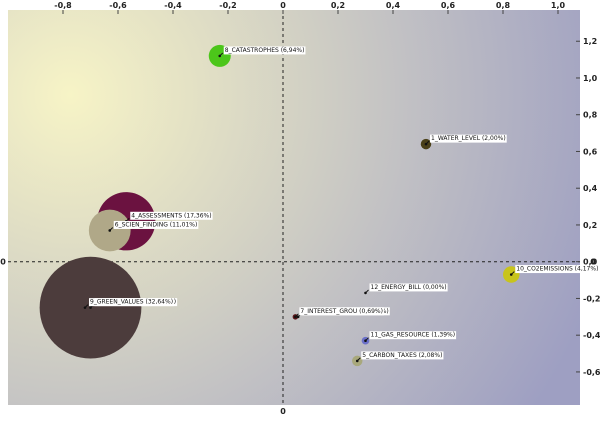 The width and height of the screenshot is (600, 421). I want to click on origin-label-left: 0, so click(3, 262).